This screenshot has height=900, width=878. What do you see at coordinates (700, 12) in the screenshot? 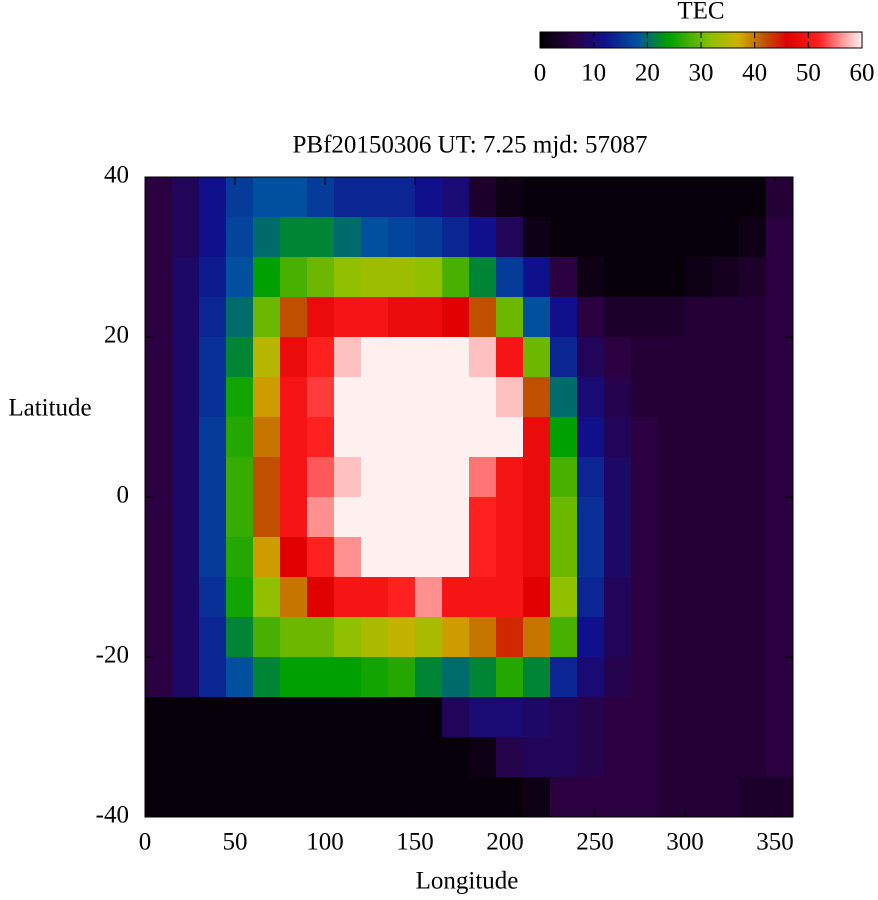
I see `colorbar-label: TEC` at bounding box center [700, 12].